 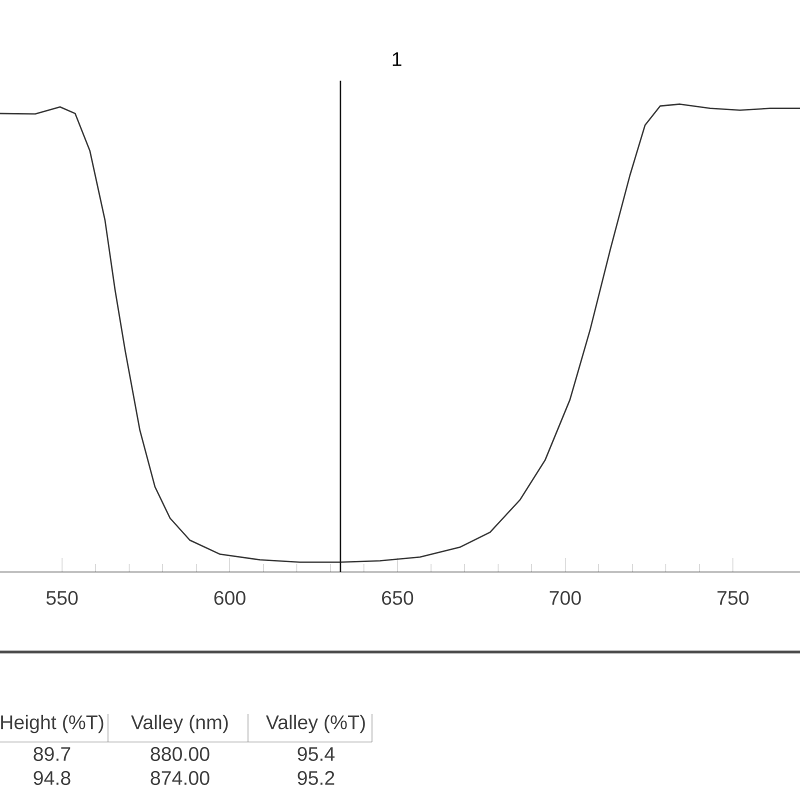 I want to click on x-tick-label: 650, so click(x=398, y=597).